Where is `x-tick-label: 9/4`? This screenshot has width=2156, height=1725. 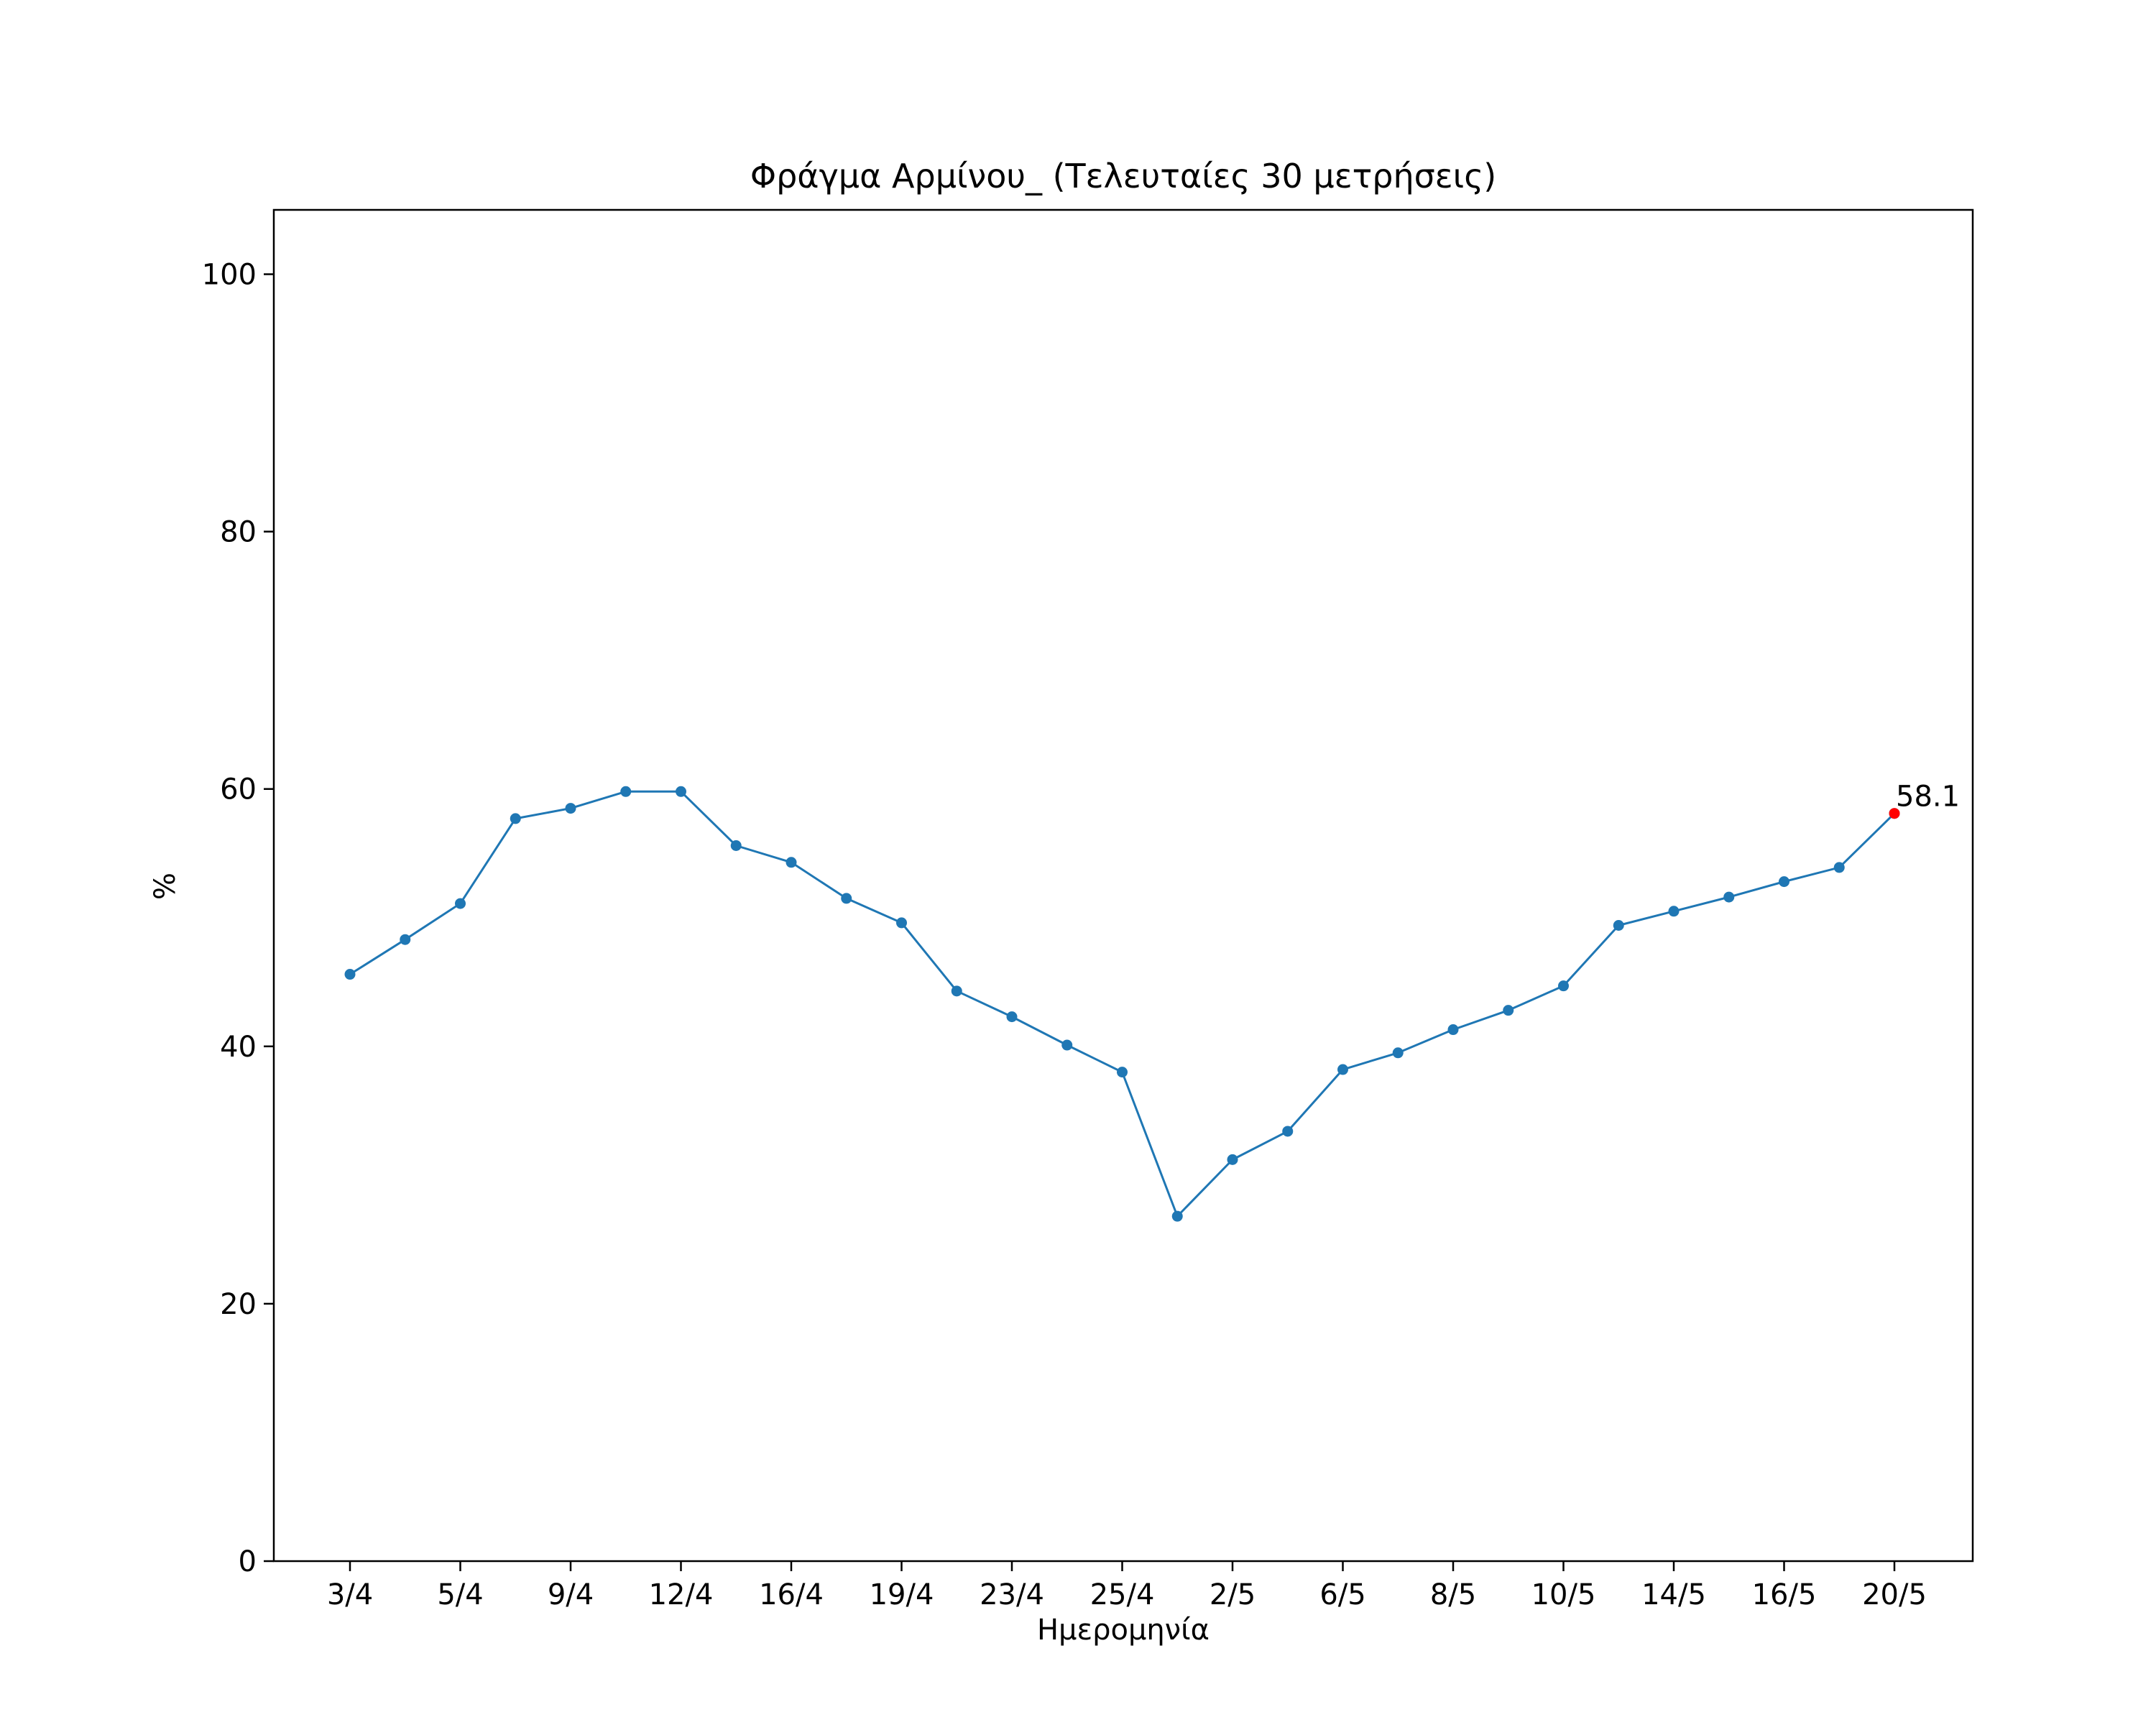
x-tick-label: 9/4 is located at coordinates (571, 1594).